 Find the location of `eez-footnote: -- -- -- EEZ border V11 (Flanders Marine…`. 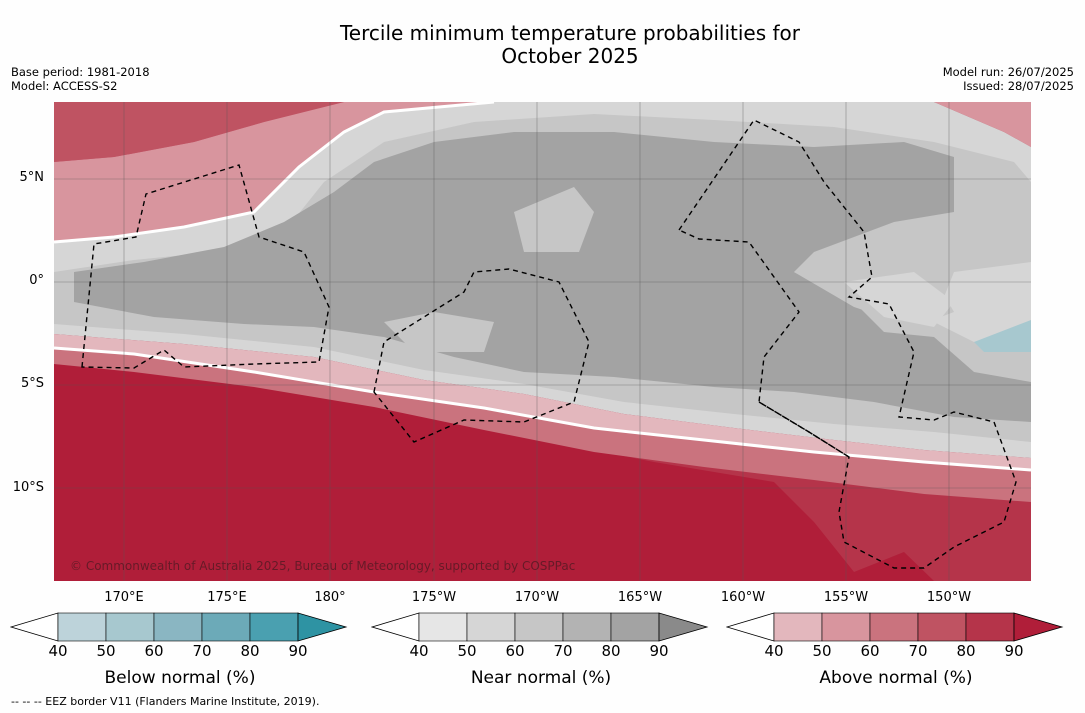

eez-footnote: -- -- -- EEZ border V11 (Flanders Marine… is located at coordinates (165, 701).